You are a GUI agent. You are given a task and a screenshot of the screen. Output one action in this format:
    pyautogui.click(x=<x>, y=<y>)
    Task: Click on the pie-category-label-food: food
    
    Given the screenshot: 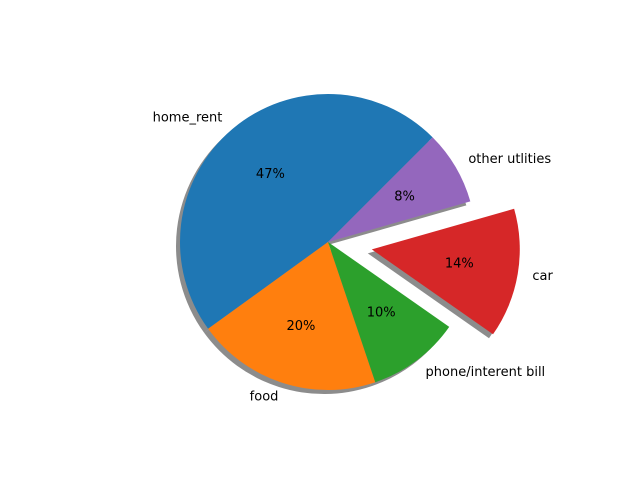 What is the action you would take?
    pyautogui.click(x=264, y=397)
    